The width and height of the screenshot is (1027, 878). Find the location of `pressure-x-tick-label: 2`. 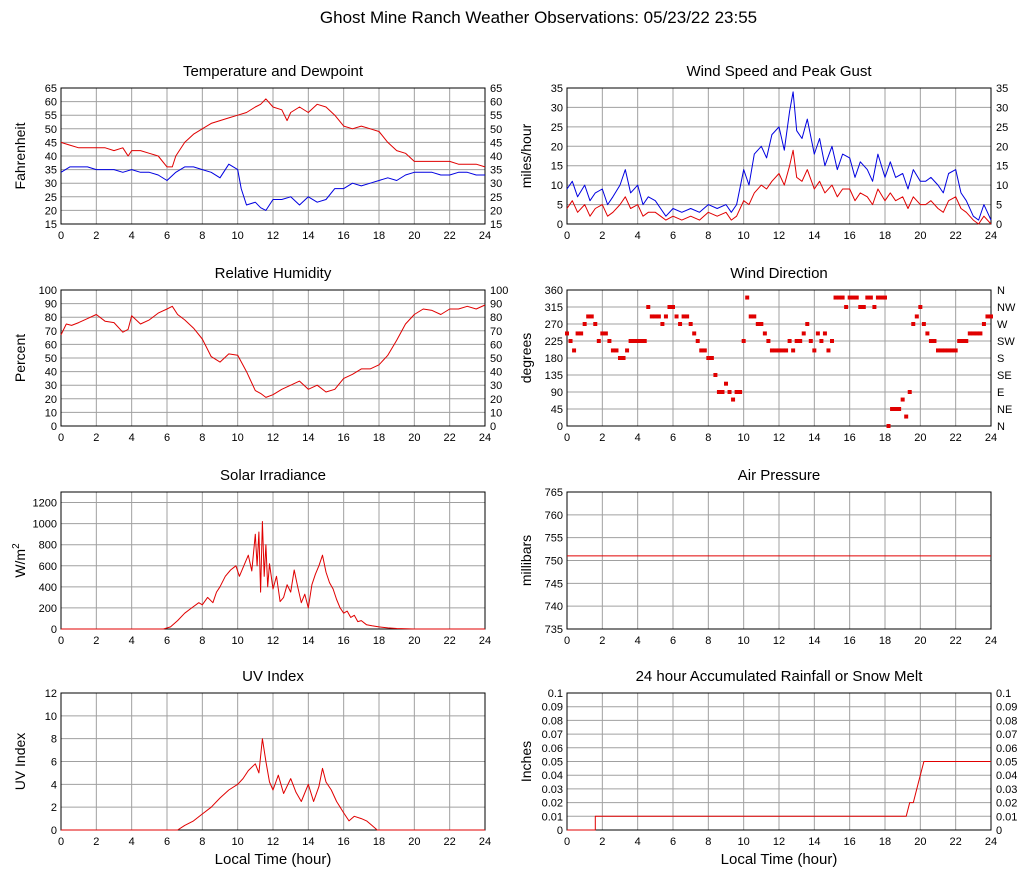

pressure-x-tick-label: 2 is located at coordinates (602, 641).